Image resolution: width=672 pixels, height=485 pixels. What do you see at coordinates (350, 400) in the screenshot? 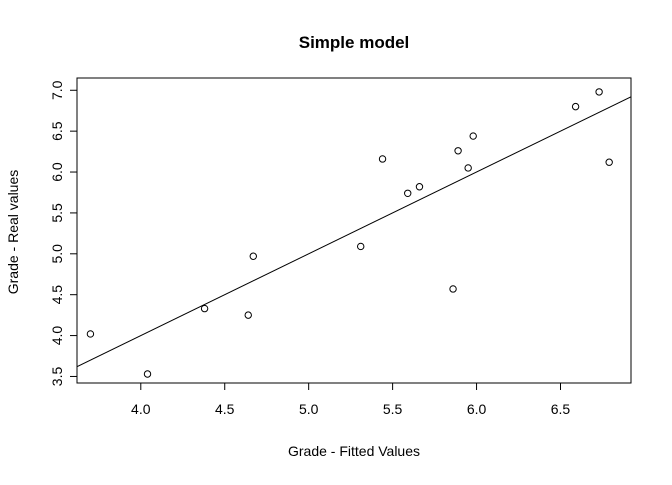
I see `x-axis: 4.0 4.5 5.0 5.5 6.0 6.5` at bounding box center [350, 400].